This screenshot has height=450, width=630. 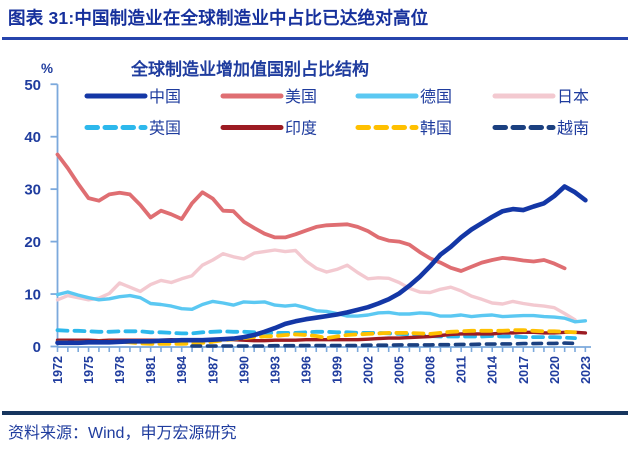 What do you see at coordinates (316, 285) in the screenshot?
I see `series-line-japan` at bounding box center [316, 285].